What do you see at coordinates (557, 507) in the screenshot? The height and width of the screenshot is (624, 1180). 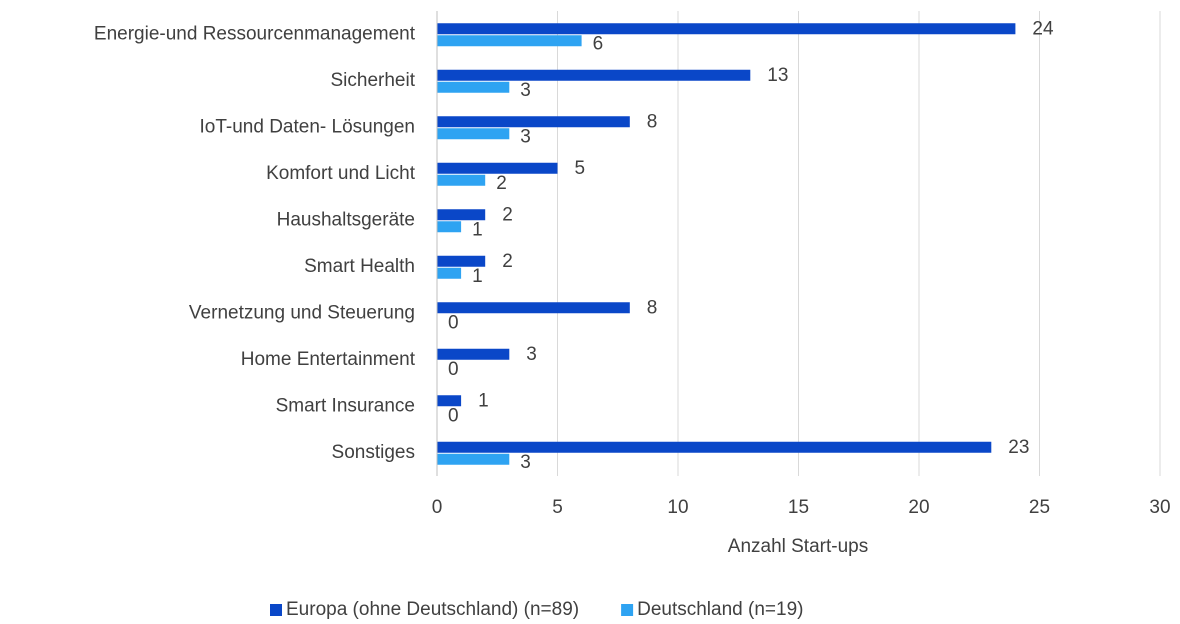 I see `x-tick-label: 5` at bounding box center [557, 507].